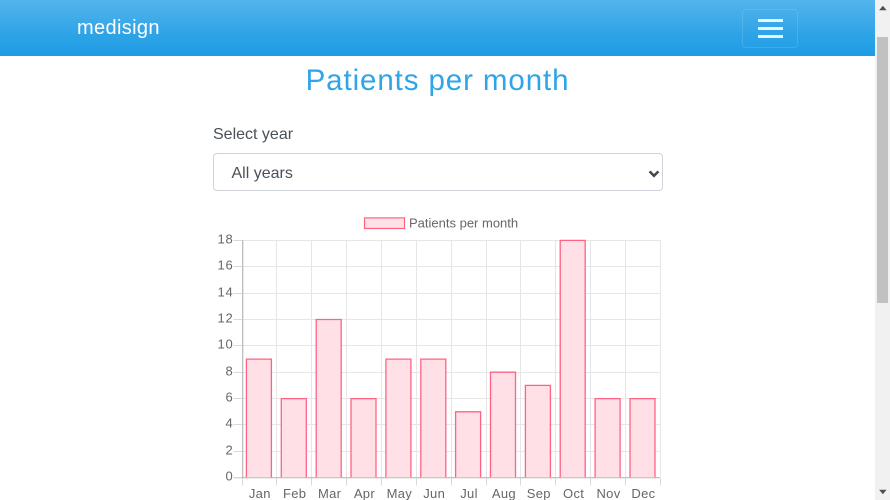  What do you see at coordinates (504, 493) in the screenshot?
I see `svg-text: Aug` at bounding box center [504, 493].